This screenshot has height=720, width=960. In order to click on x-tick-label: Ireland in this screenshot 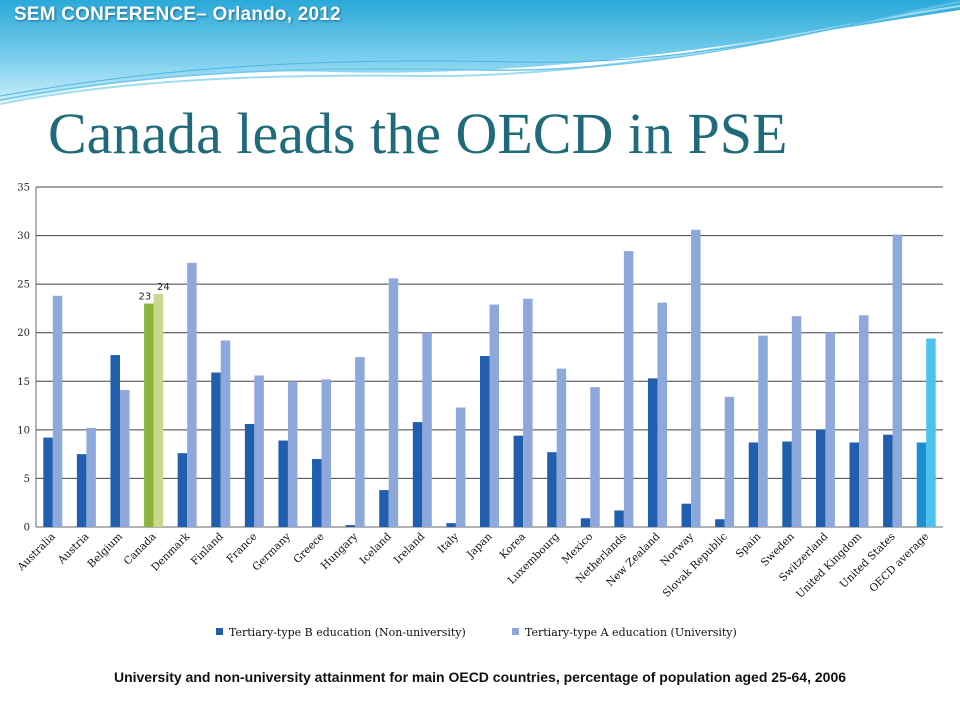, I will do `click(410, 548)`.